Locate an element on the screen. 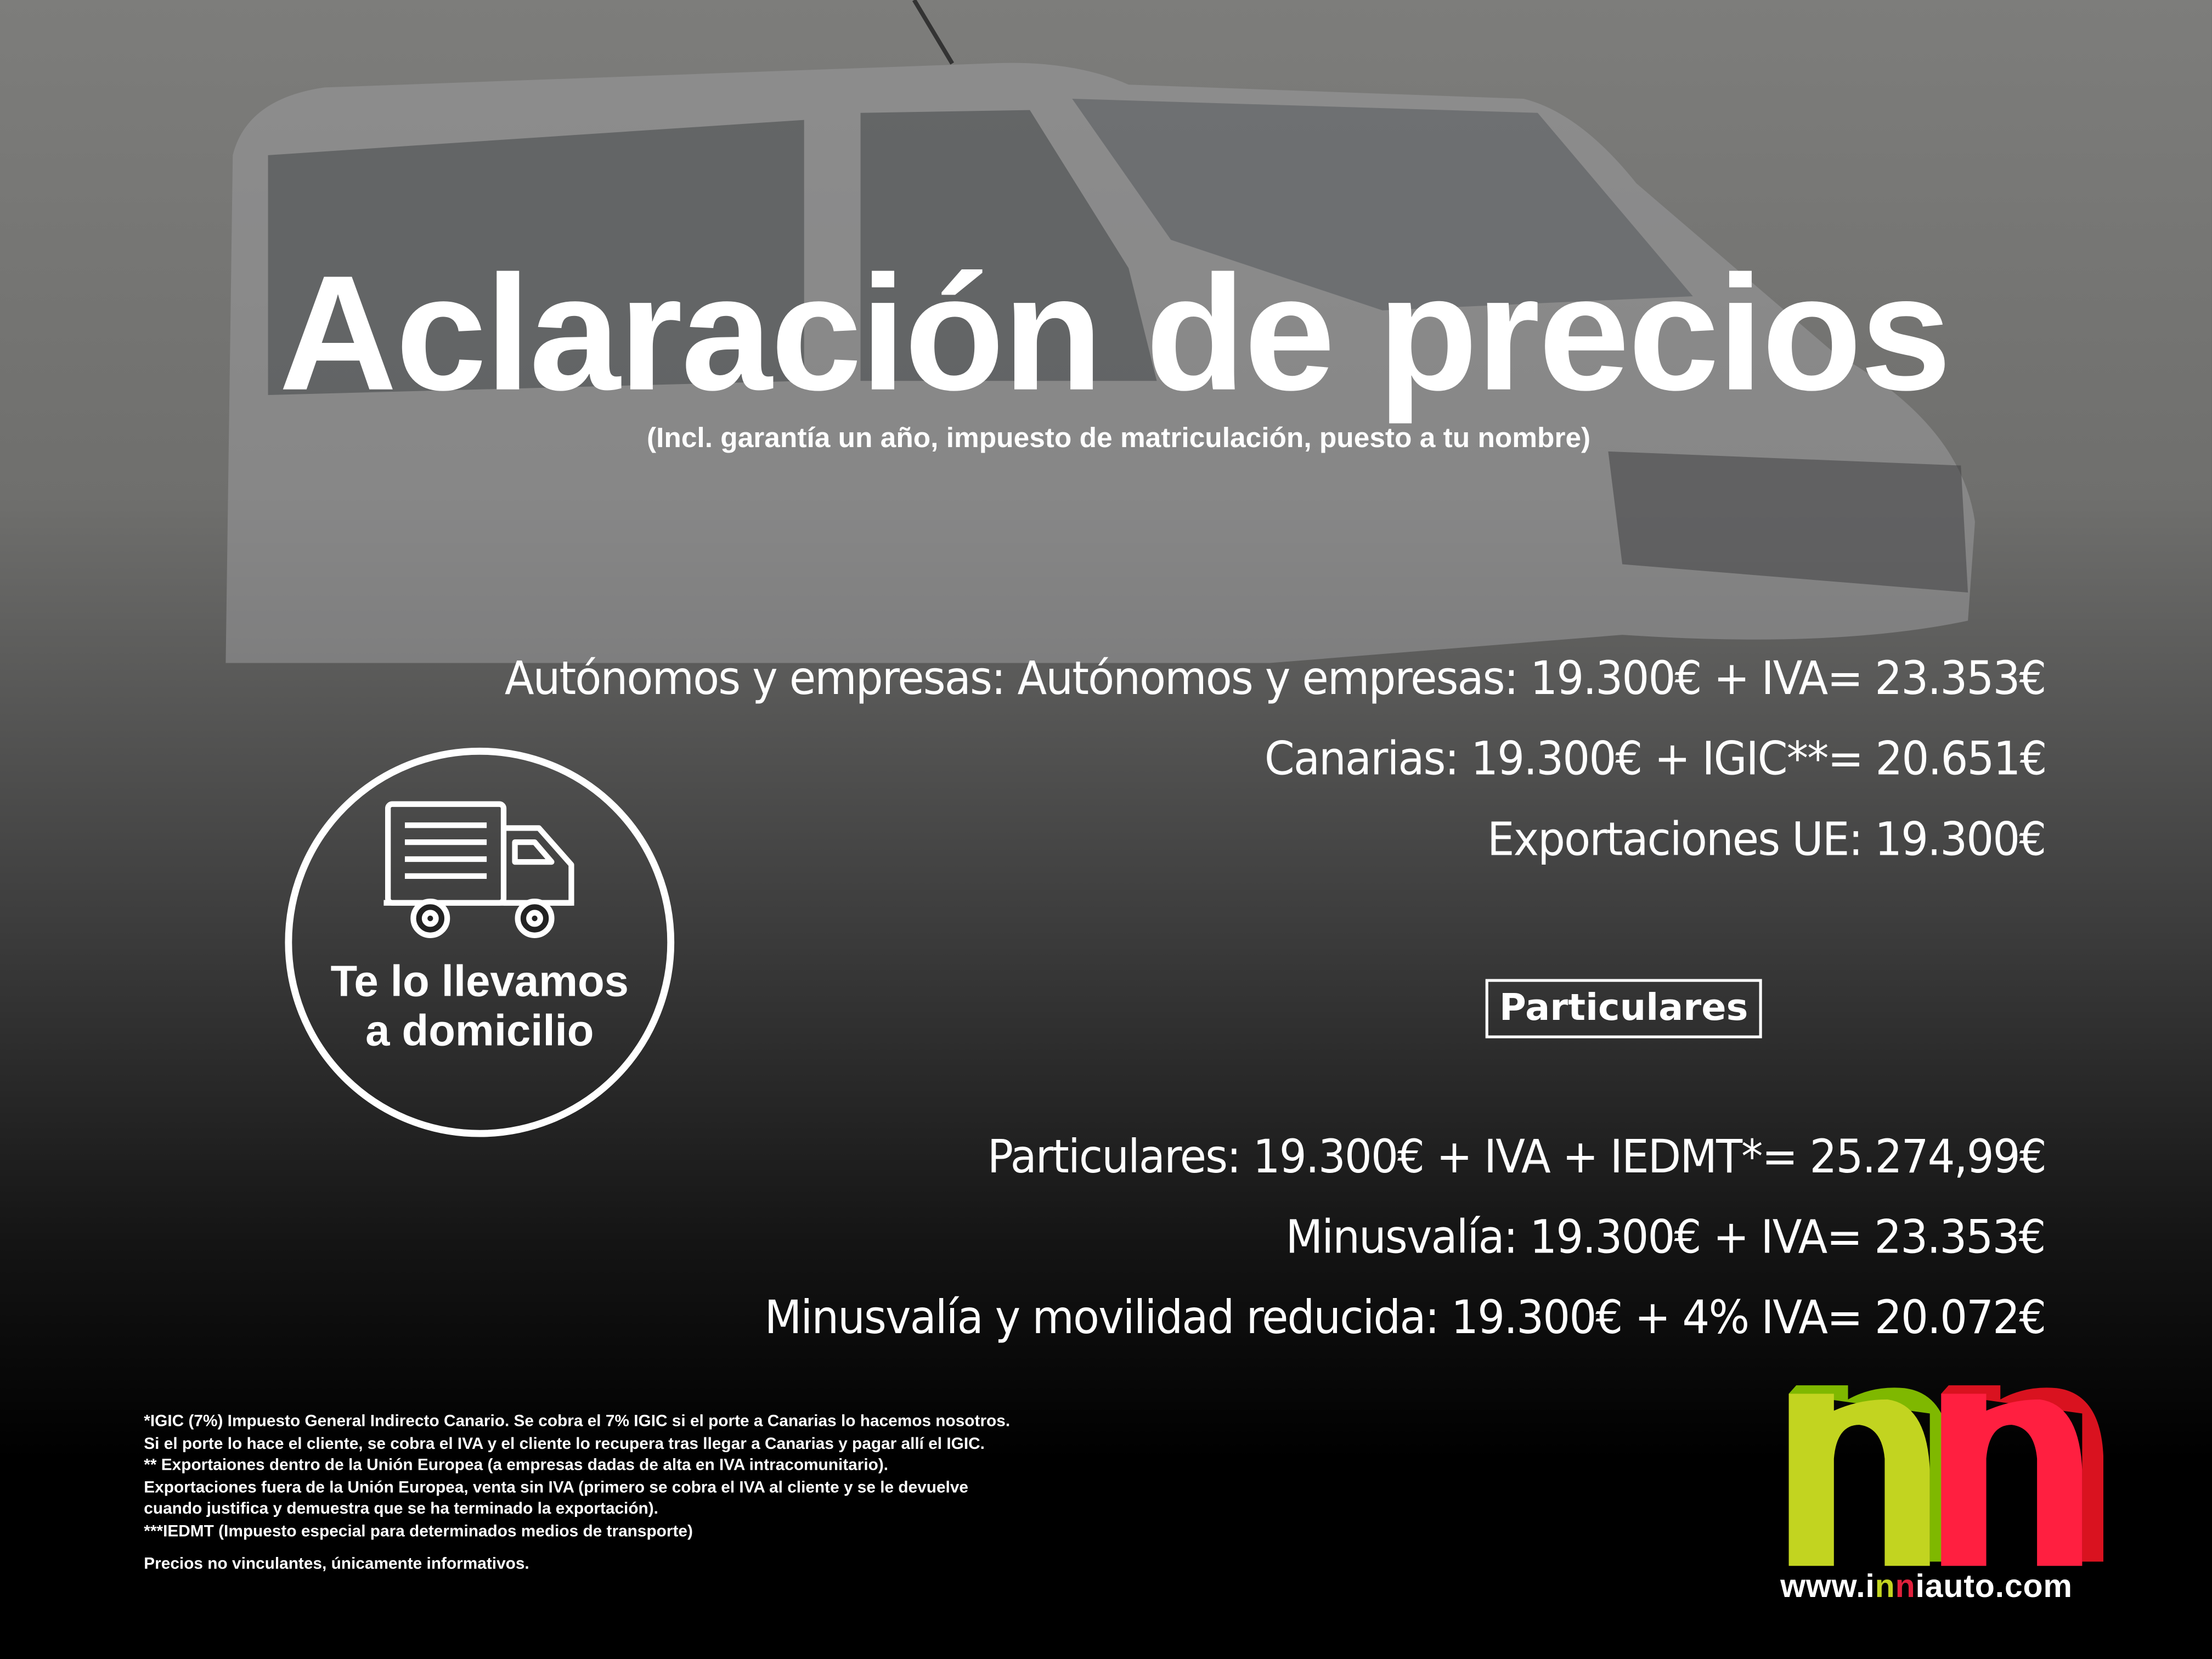 Image resolution: width=2212 pixels, height=1659 pixels. price-line-minusvalia: Minusvalía: 19.300€ + IVA= 23.353€ is located at coordinates (1666, 1237).